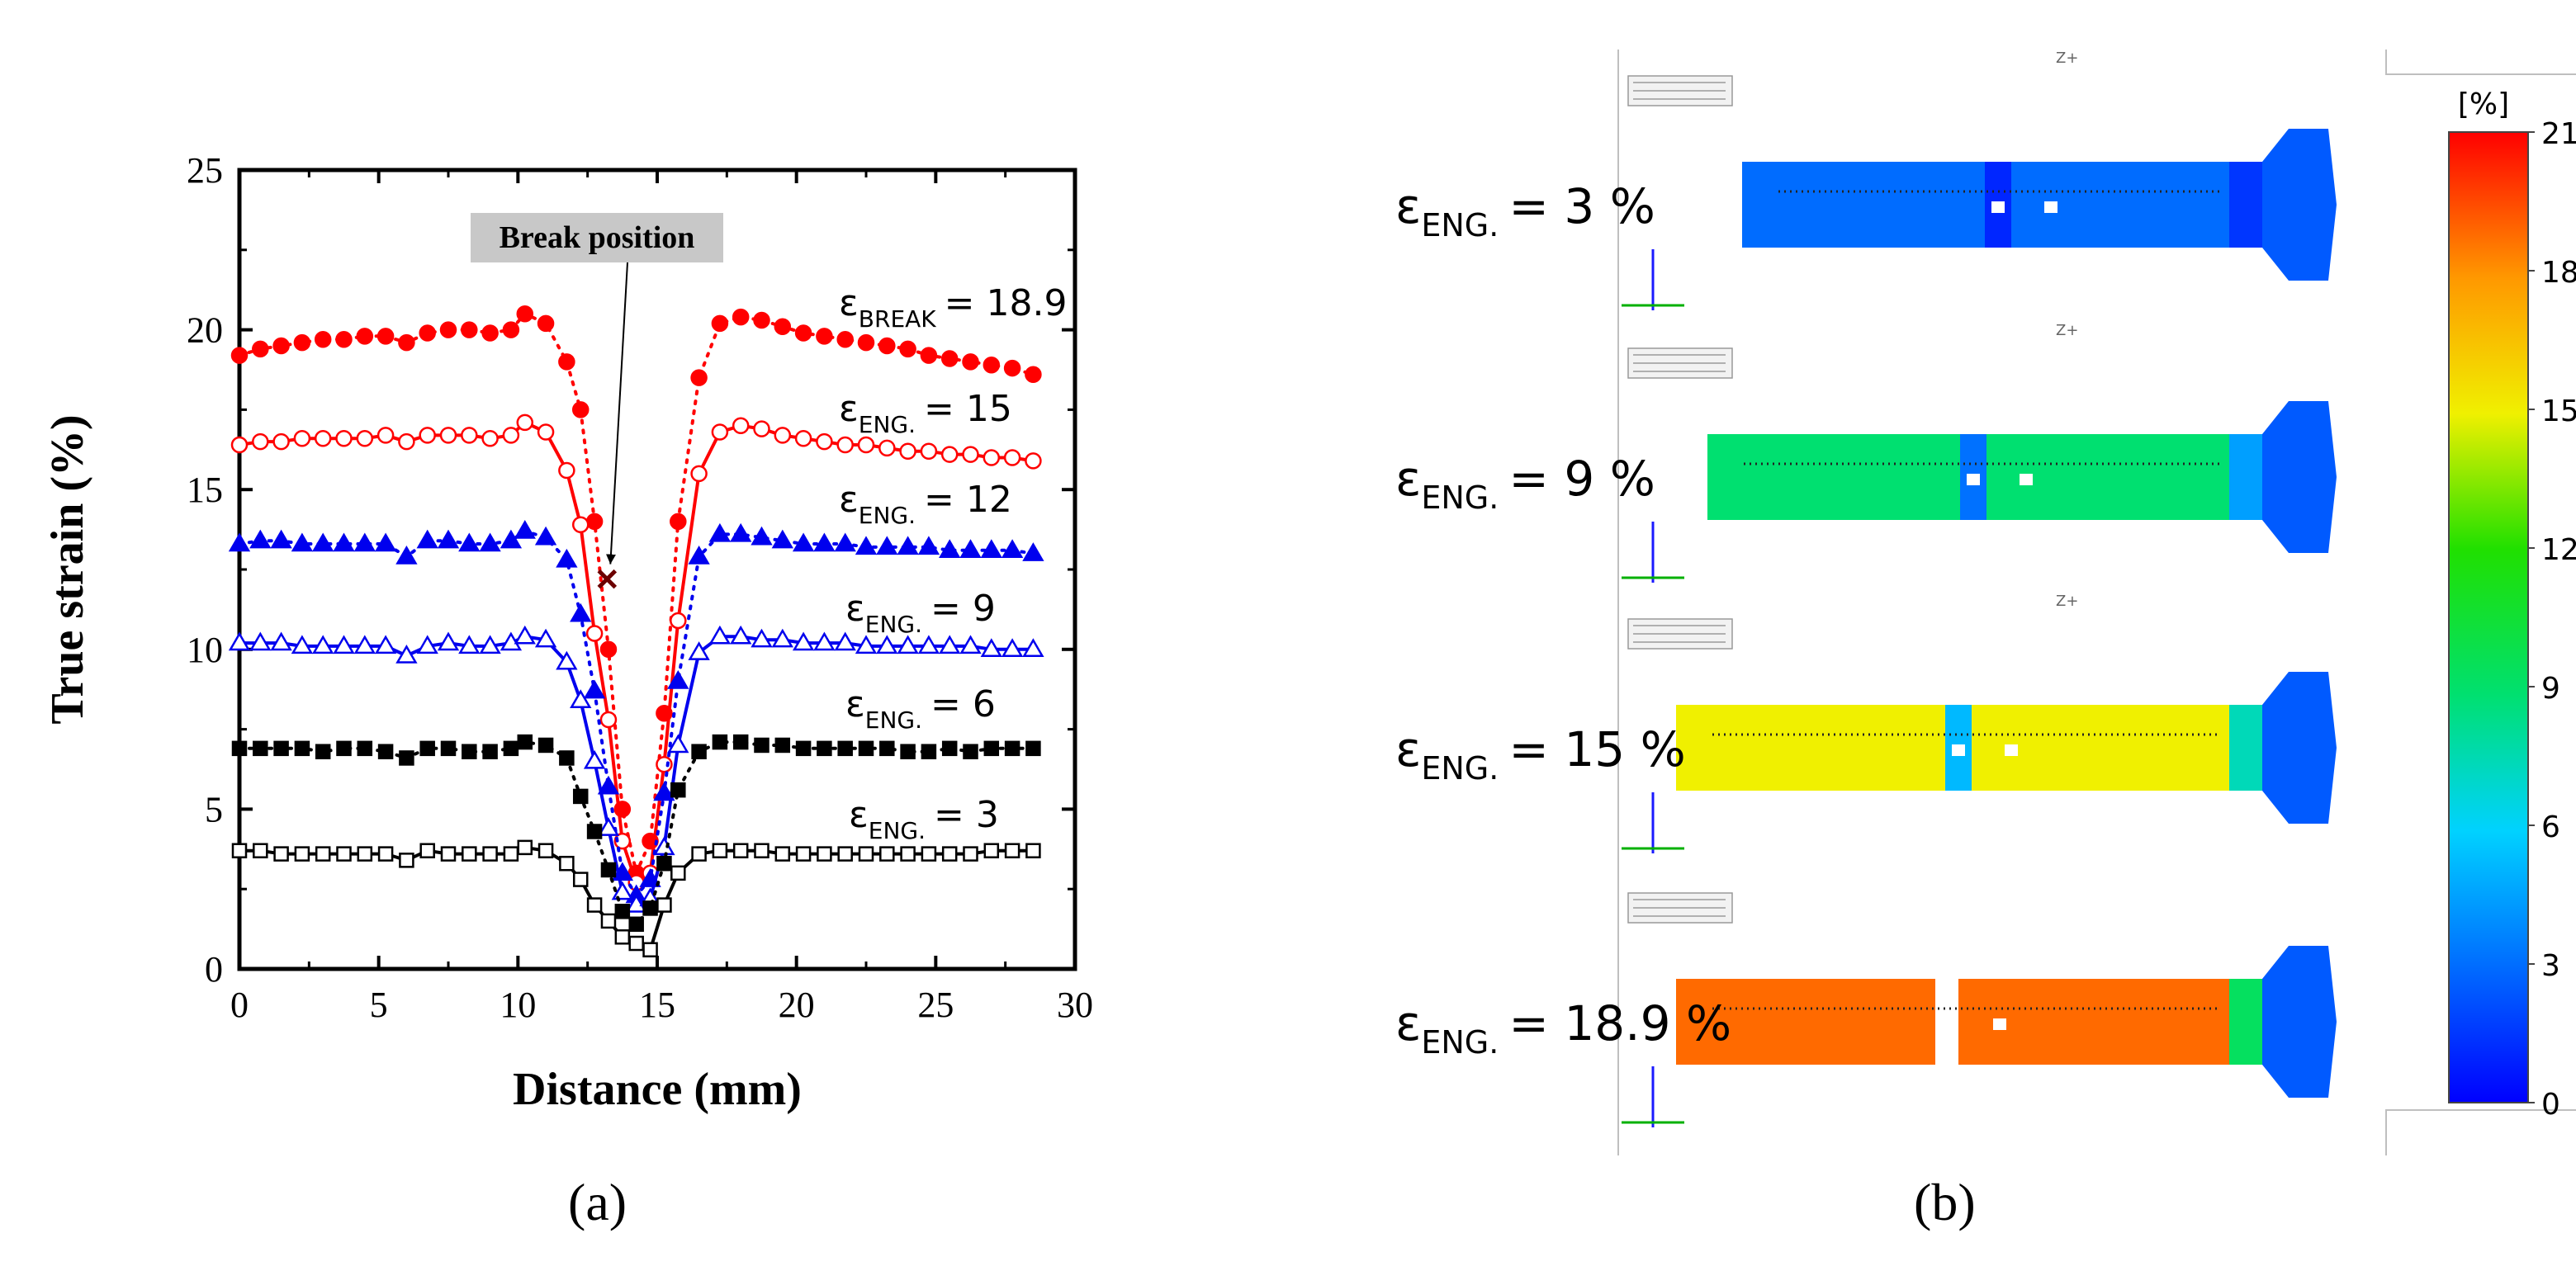 This screenshot has width=2576, height=1271. What do you see at coordinates (925, 413) in the screenshot?
I see `series-label: εENG. = 15` at bounding box center [925, 413].